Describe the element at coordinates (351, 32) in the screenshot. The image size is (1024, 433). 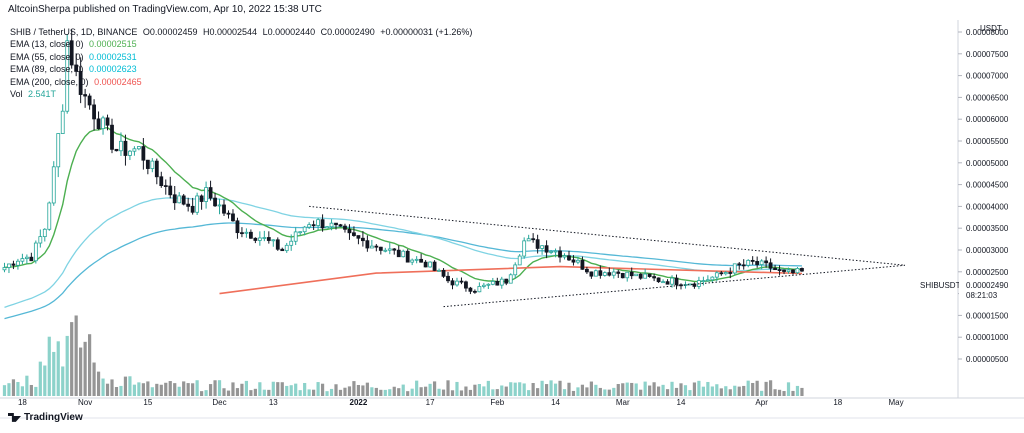
I see `legend-close: 0.00002490` at that location.